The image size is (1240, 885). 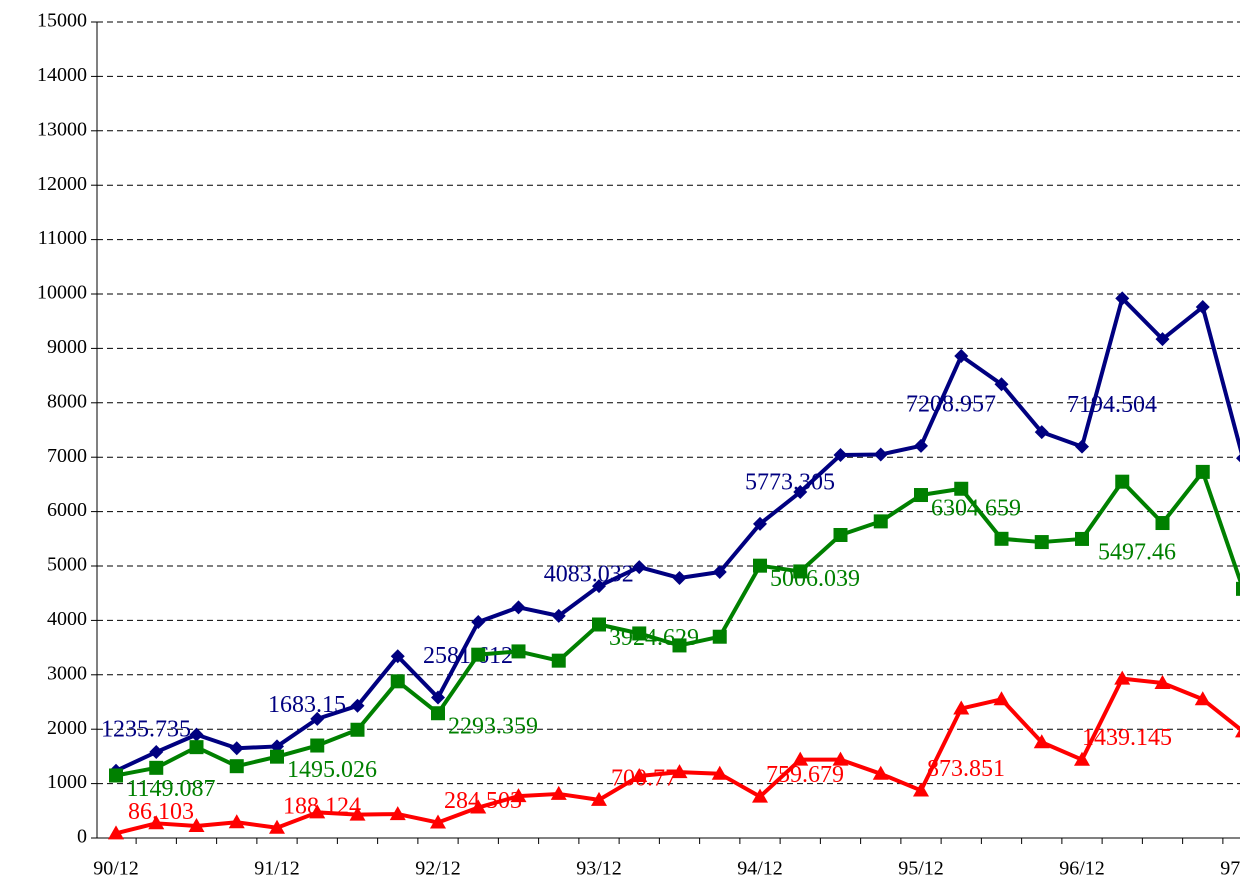 I want to click on y-tick-label: 7000, so click(x=67, y=456).